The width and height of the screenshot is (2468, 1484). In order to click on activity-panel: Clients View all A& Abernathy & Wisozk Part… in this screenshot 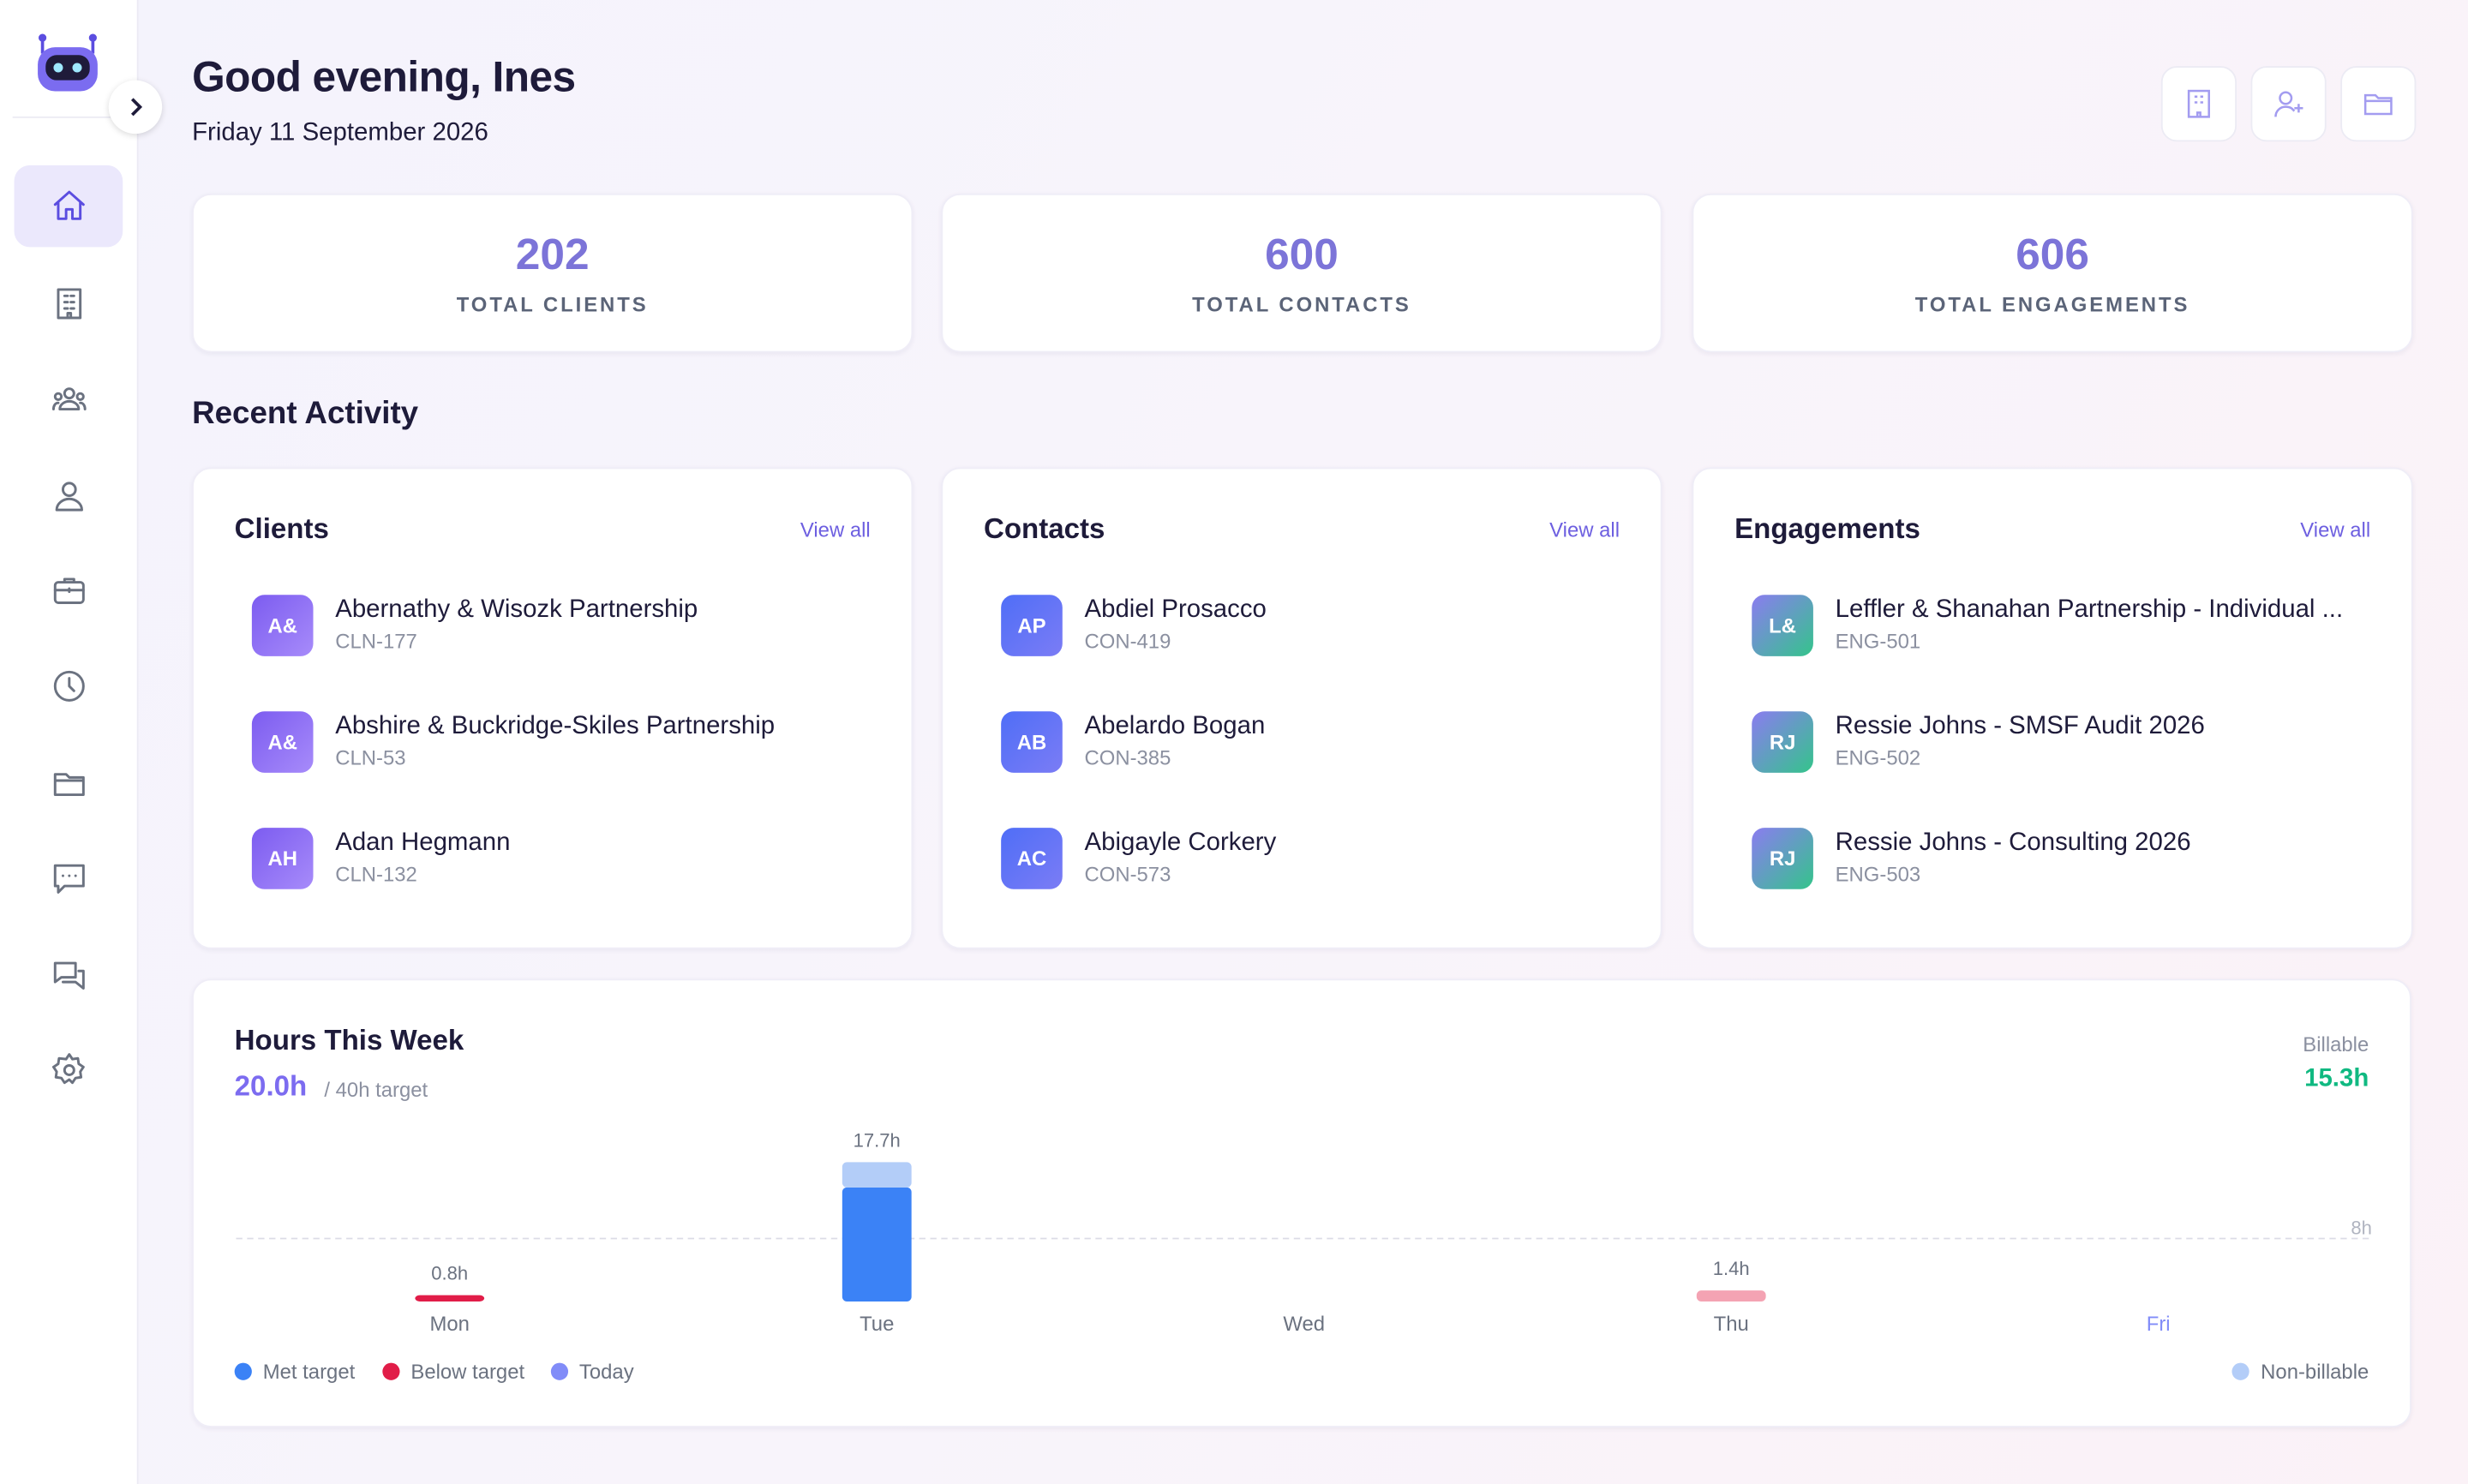, I will do `click(553, 708)`.